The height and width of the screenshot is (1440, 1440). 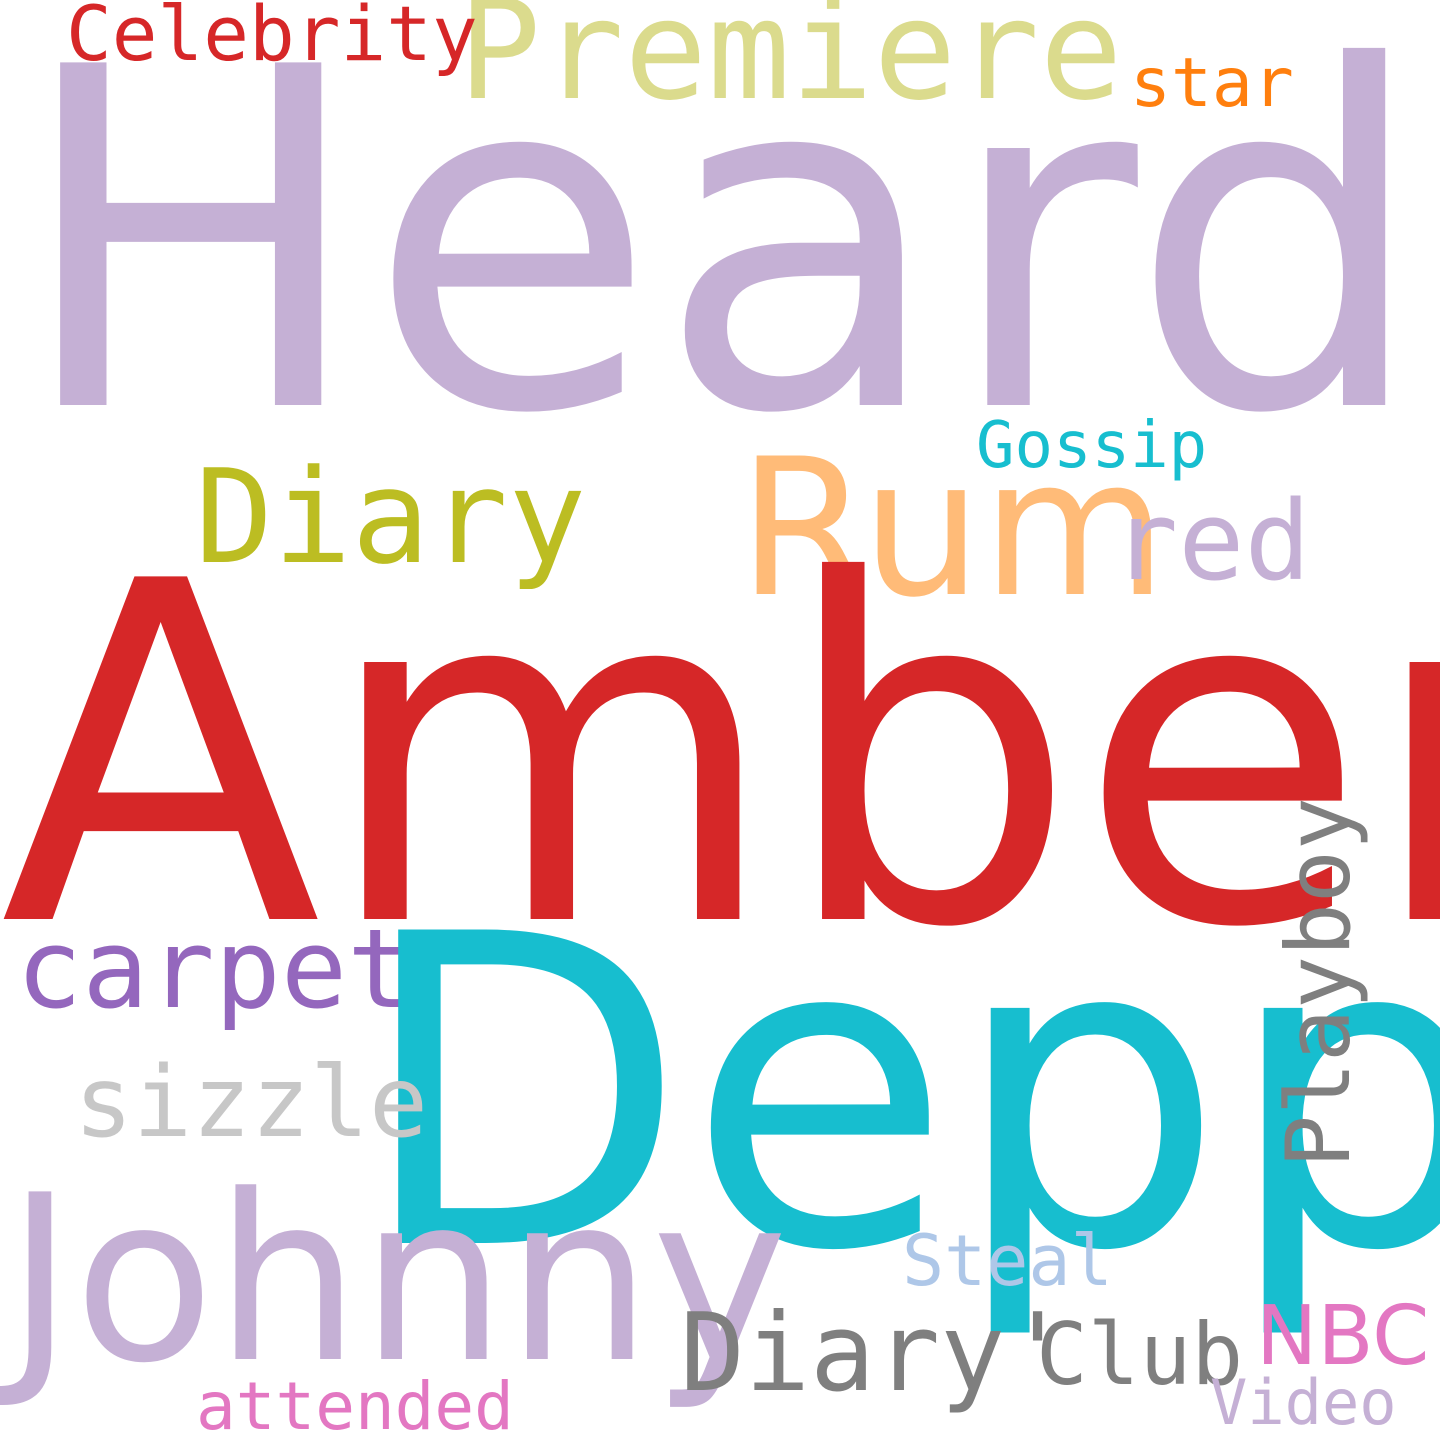 What do you see at coordinates (215, 969) in the screenshot?
I see `word-carpet: carpet` at bounding box center [215, 969].